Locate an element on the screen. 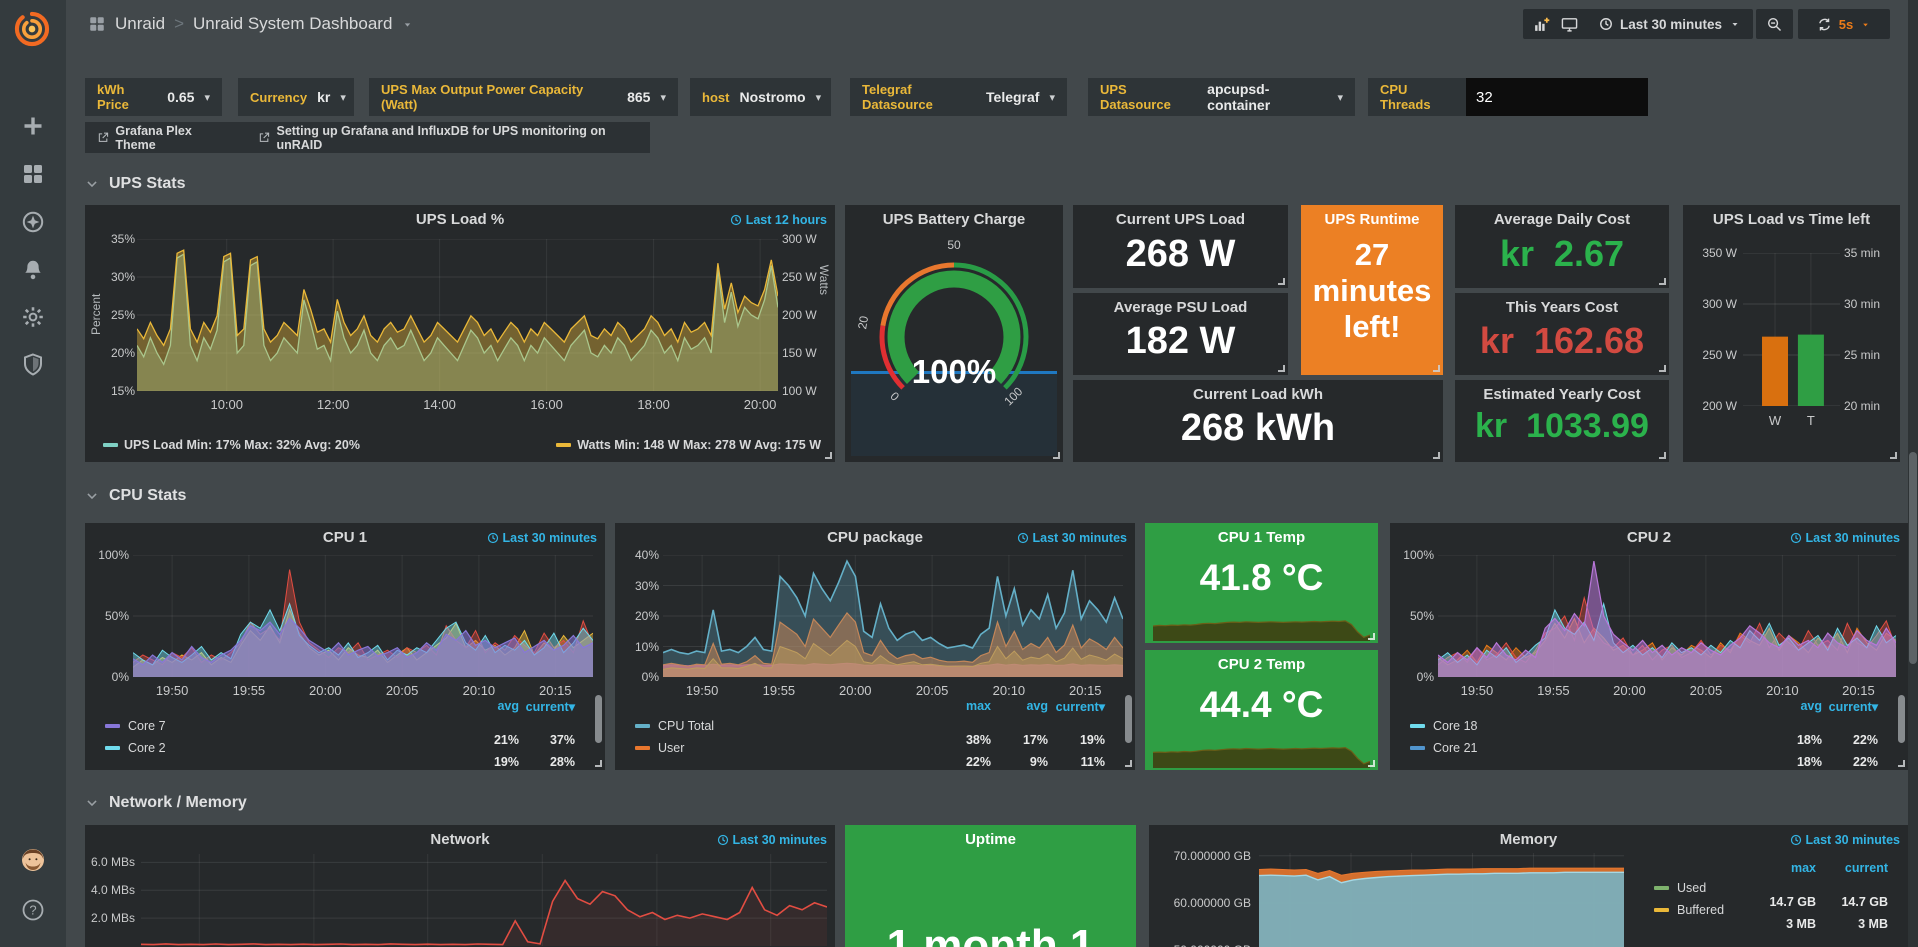 This screenshot has width=1918, height=947. section-title: Network / Memory is located at coordinates (178, 802).